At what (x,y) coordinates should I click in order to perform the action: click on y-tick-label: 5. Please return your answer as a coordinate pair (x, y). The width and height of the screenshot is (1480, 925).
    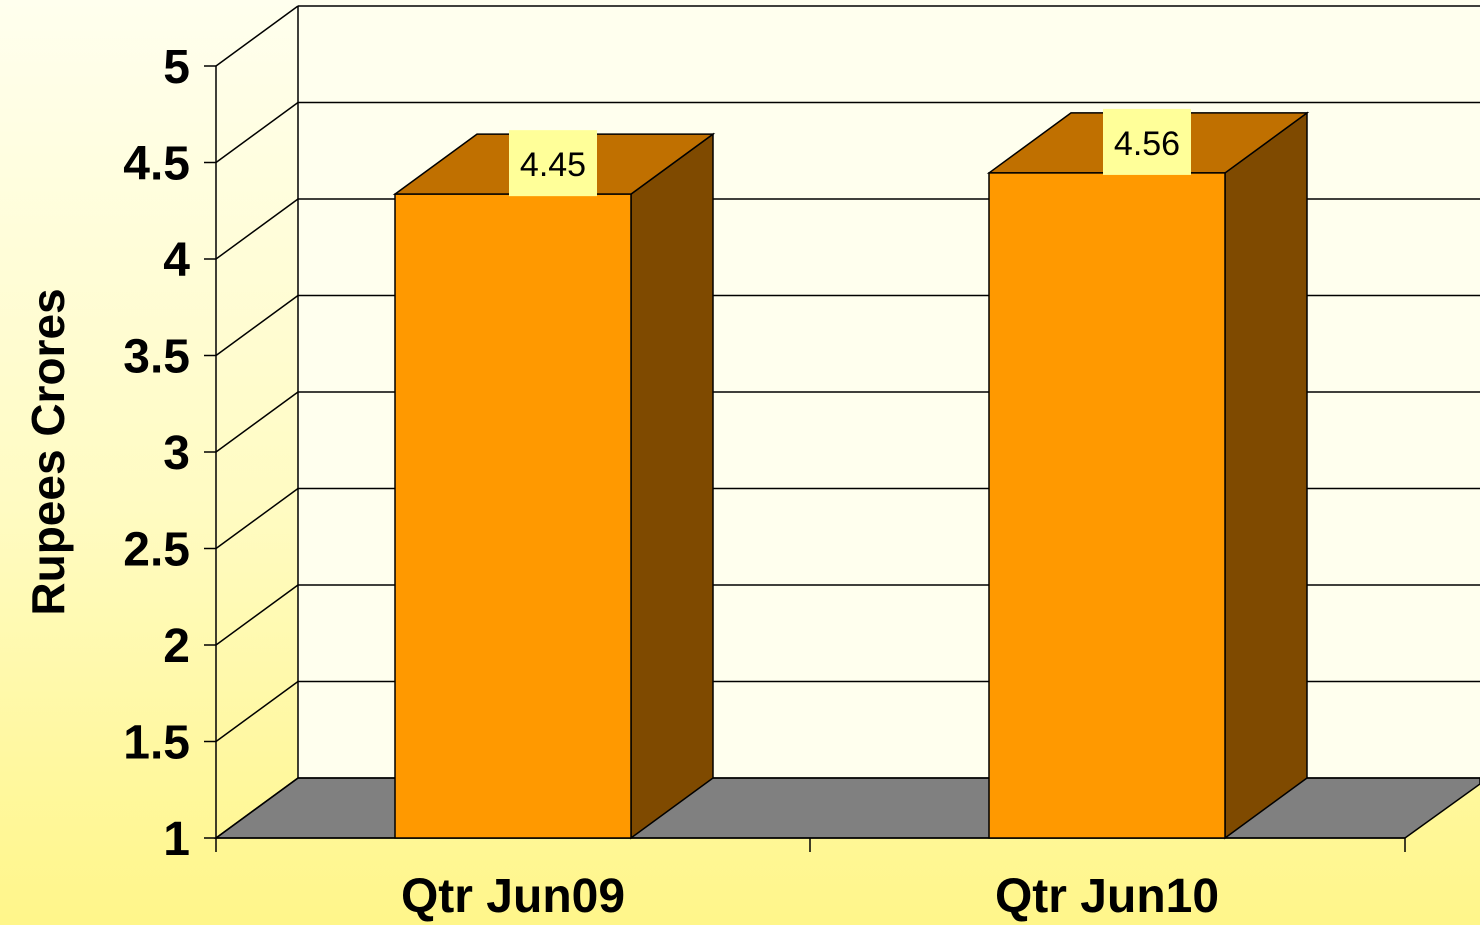
    Looking at the image, I should click on (176, 67).